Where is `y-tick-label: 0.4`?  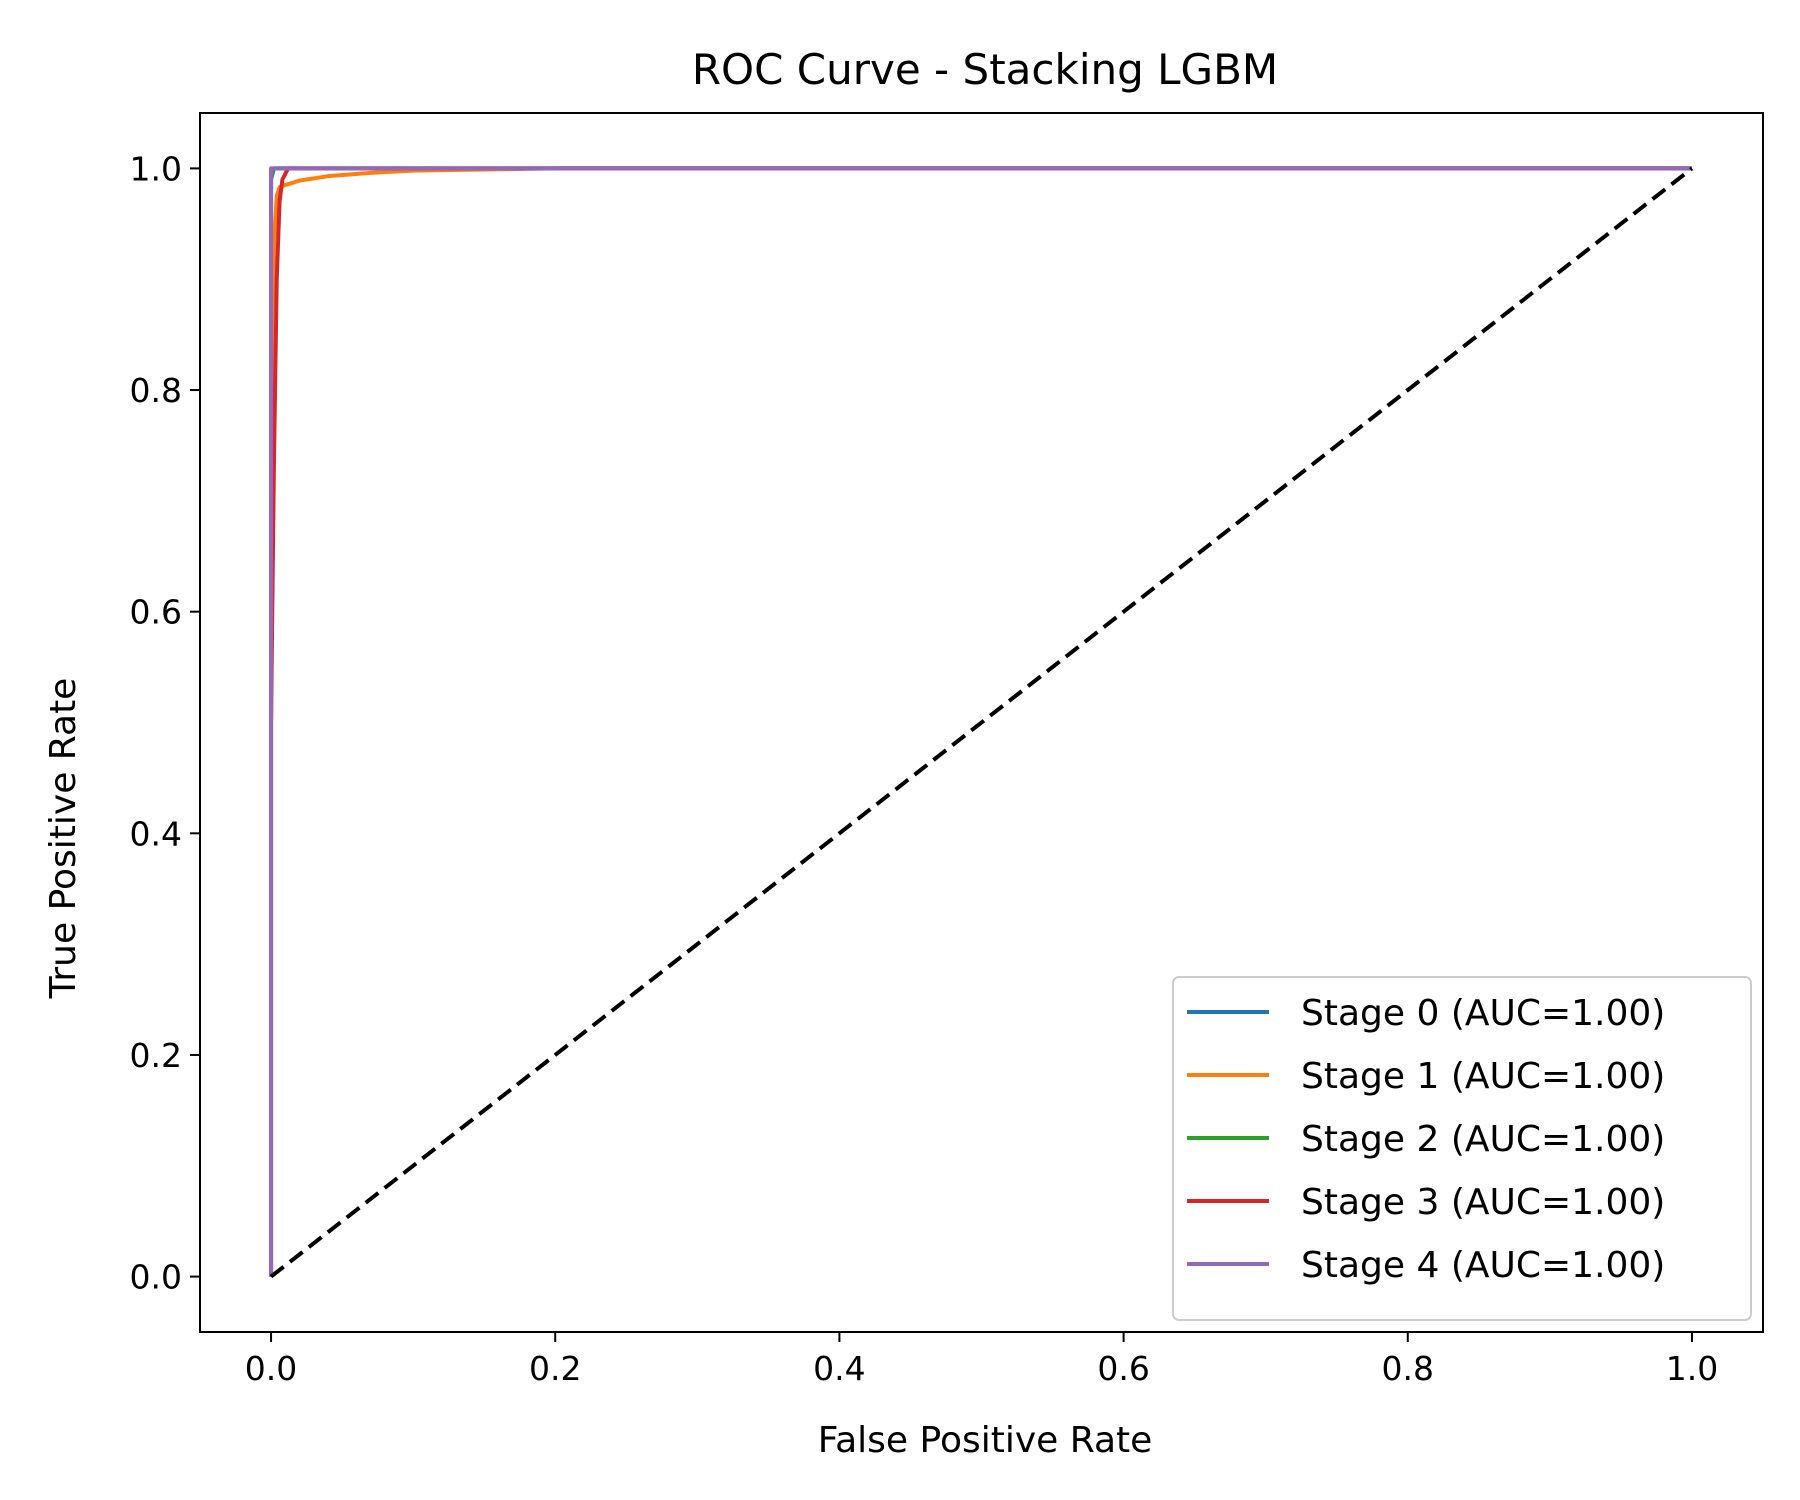
y-tick-label: 0.4 is located at coordinates (156, 833).